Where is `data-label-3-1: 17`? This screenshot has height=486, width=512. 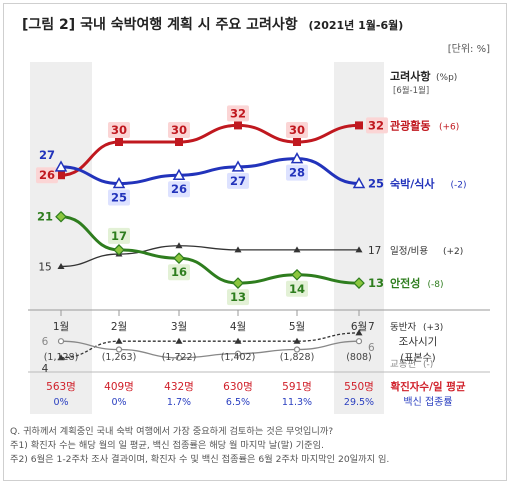 data-label-3-1: 17 is located at coordinates (119, 236).